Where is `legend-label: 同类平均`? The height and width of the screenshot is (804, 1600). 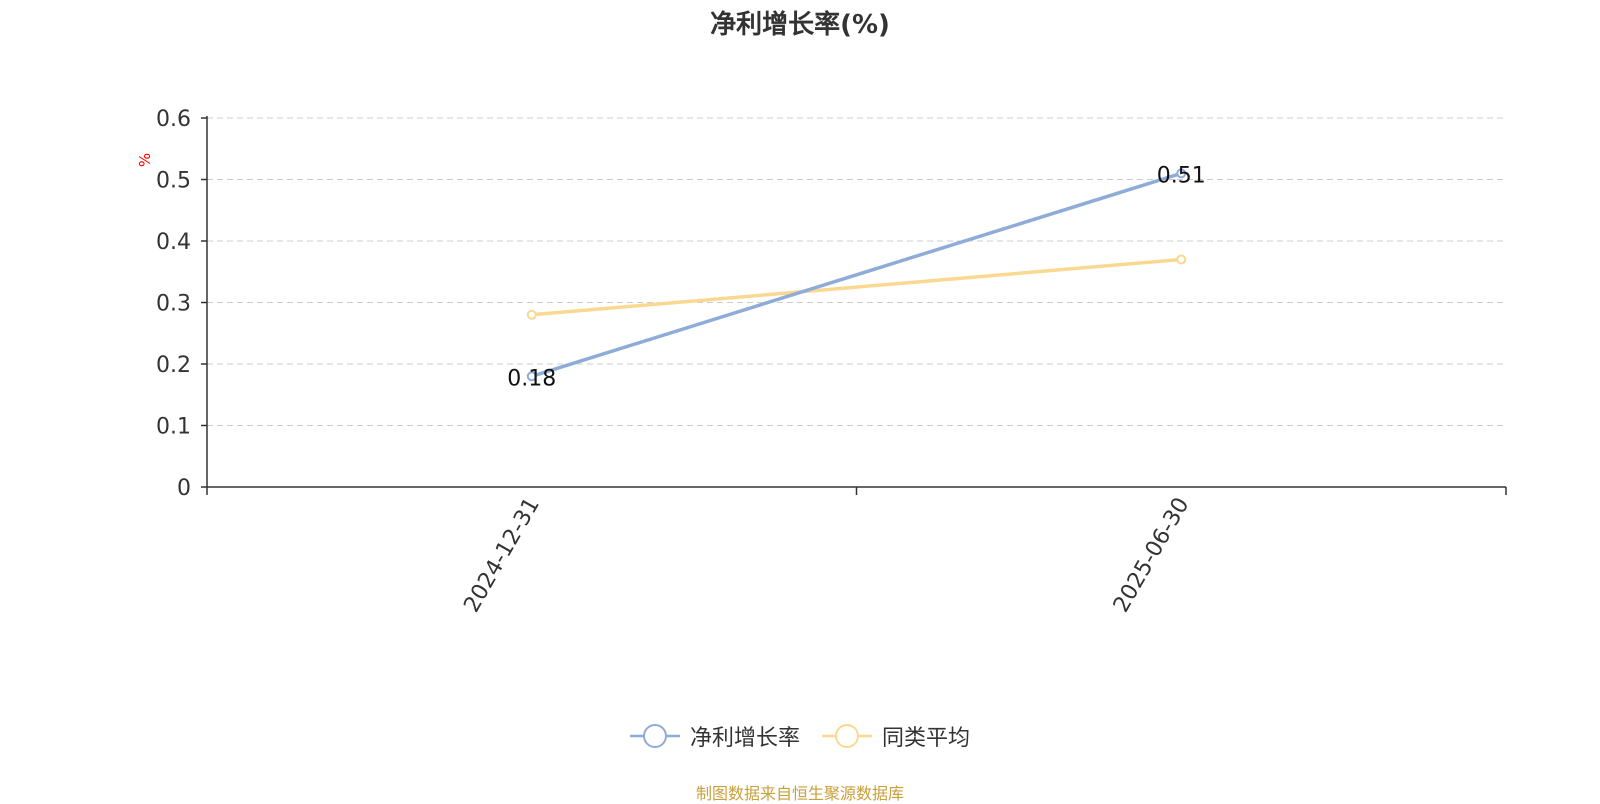 legend-label: 同类平均 is located at coordinates (926, 738).